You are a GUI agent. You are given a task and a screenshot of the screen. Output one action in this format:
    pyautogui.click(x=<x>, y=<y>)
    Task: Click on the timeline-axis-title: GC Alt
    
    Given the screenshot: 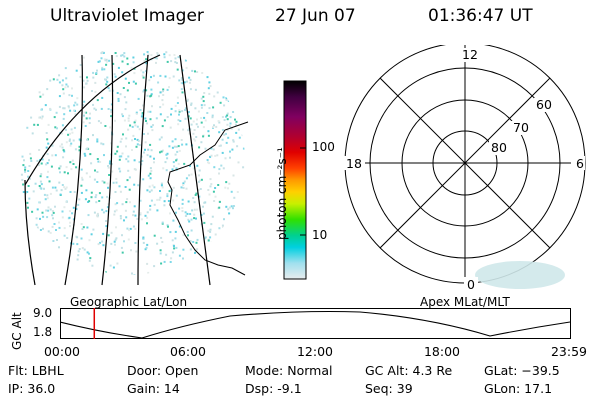 What is the action you would take?
    pyautogui.click(x=17, y=331)
    